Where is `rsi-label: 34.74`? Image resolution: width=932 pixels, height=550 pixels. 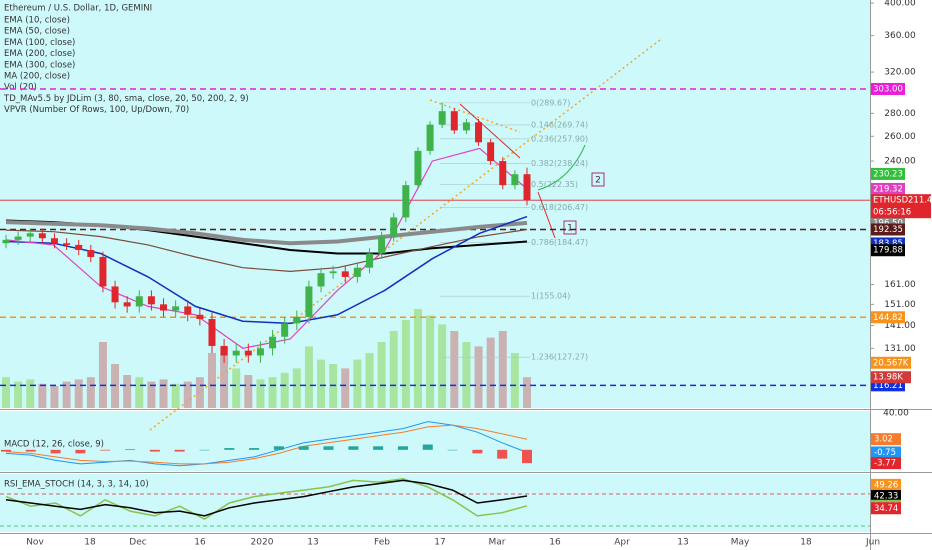 rsi-label: 34.74 is located at coordinates (886, 509).